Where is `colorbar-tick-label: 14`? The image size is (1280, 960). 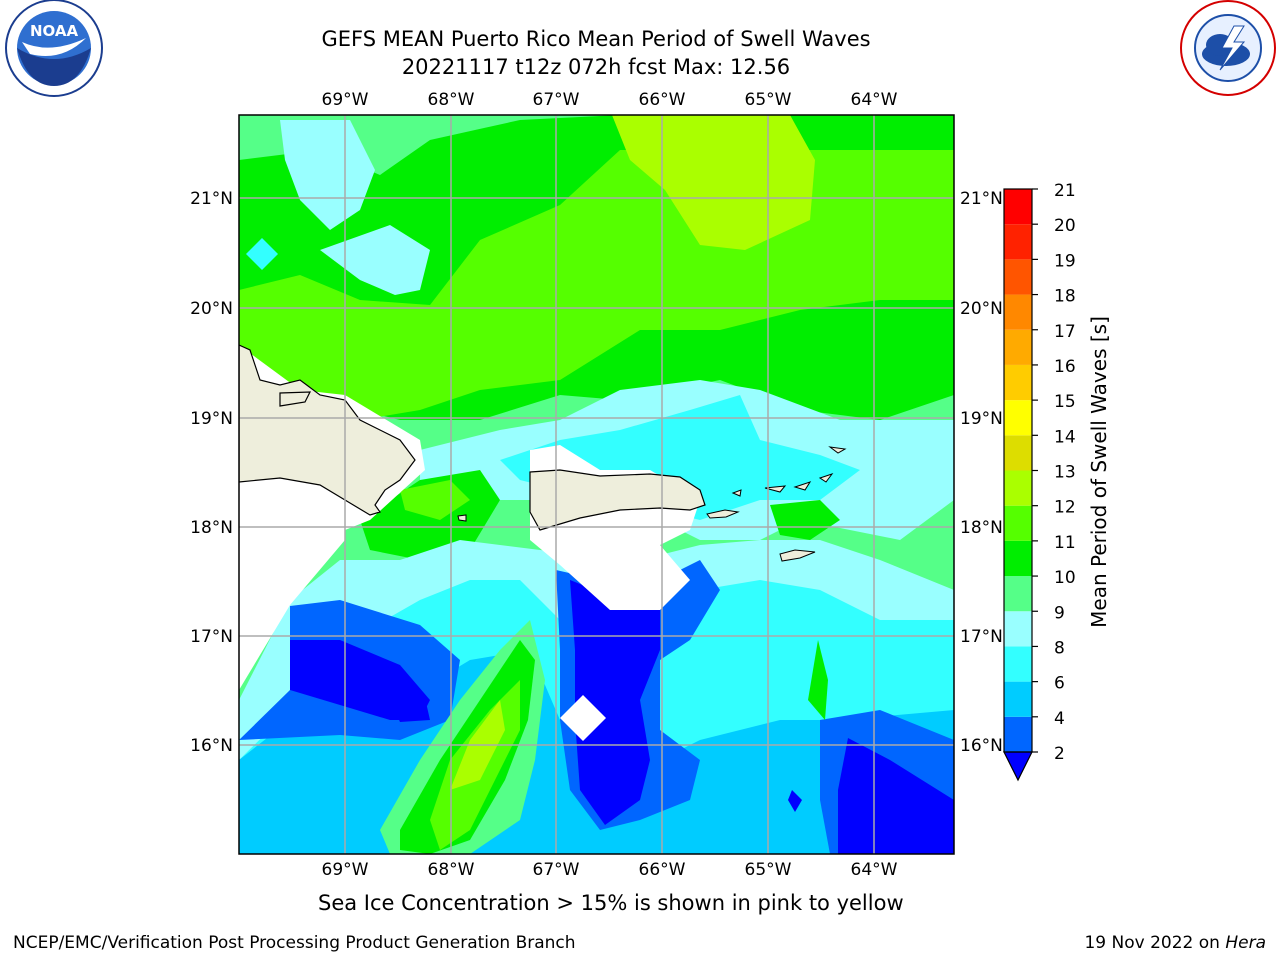
colorbar-tick-label: 14 is located at coordinates (1065, 437).